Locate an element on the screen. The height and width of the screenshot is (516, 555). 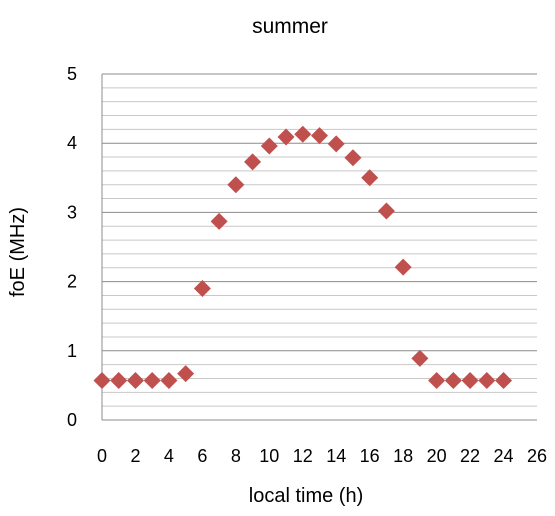
y-tick-label: 5 is located at coordinates (72, 74).